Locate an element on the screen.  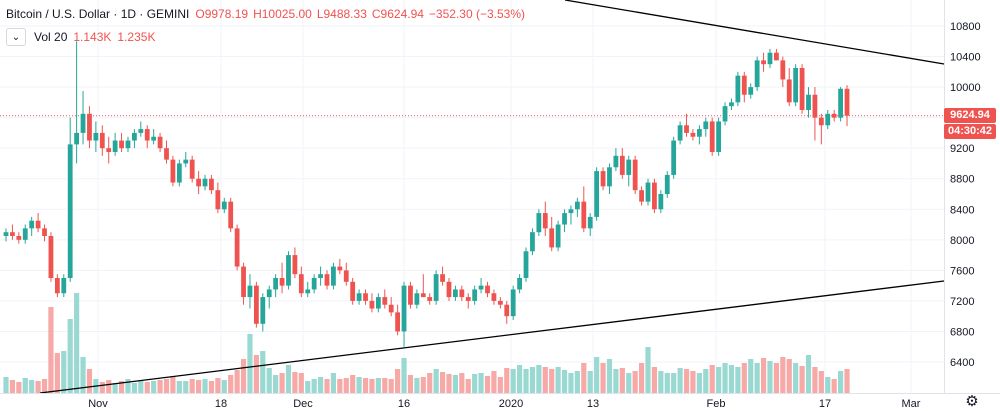
last-price-label: 9624.94 is located at coordinates (970, 116).